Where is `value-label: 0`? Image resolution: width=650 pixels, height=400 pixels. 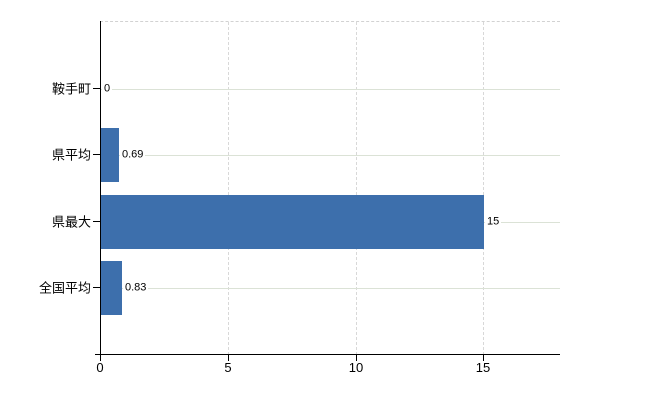 value-label: 0 is located at coordinates (107, 89).